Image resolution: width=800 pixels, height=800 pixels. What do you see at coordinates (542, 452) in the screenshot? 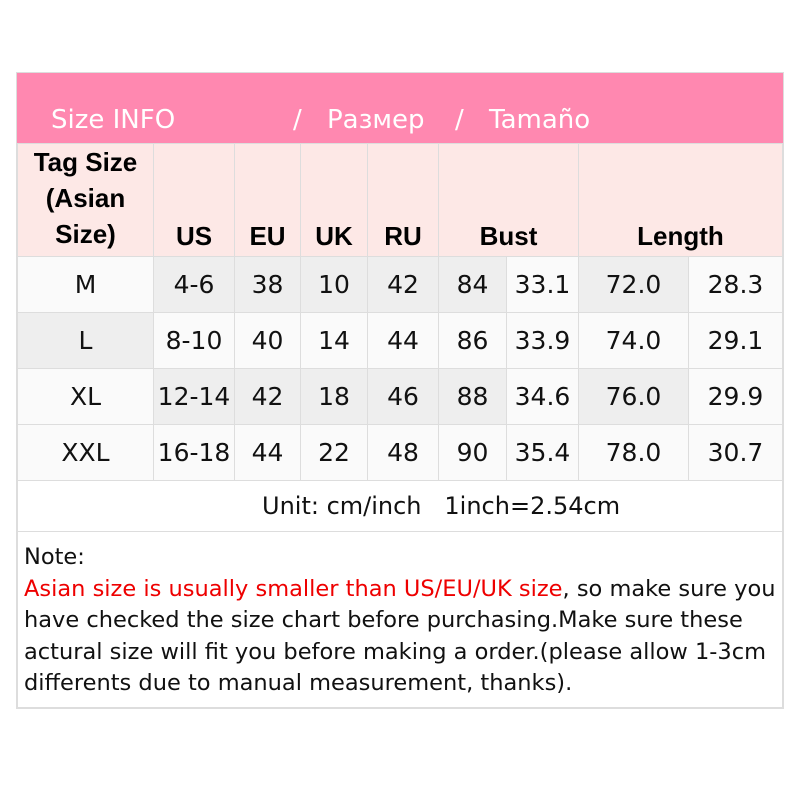
I see `size-value-cell: 35.4` at bounding box center [542, 452].